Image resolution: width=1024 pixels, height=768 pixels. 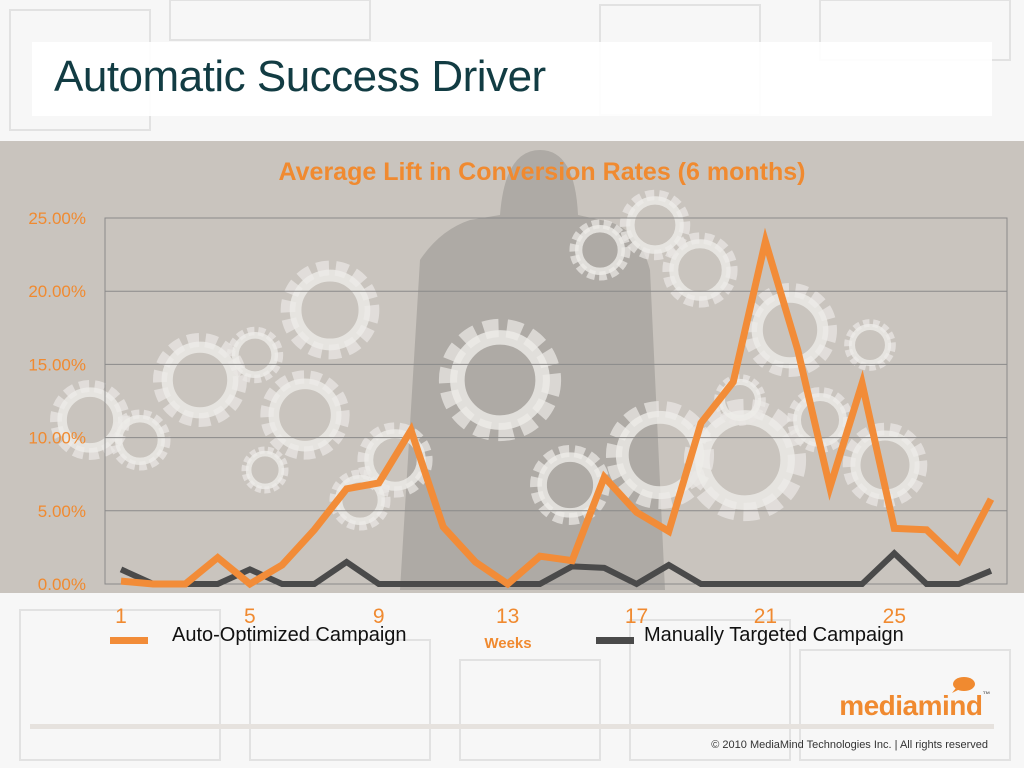 I want to click on y-tick-label: 5.00%, so click(x=62, y=511).